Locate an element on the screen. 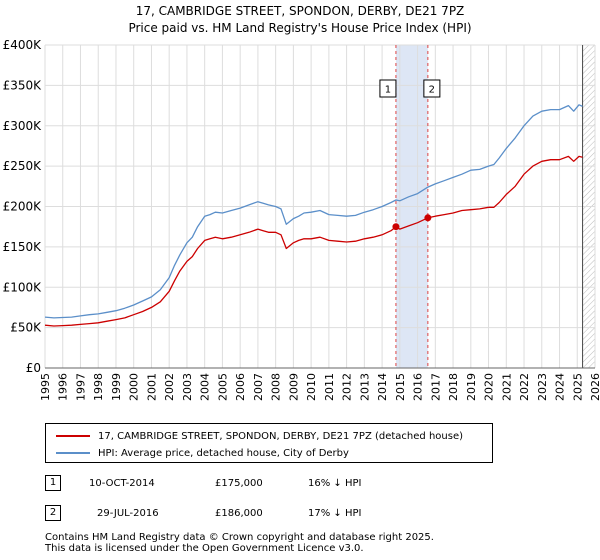  x-tick-label: 2023 is located at coordinates (542, 387).